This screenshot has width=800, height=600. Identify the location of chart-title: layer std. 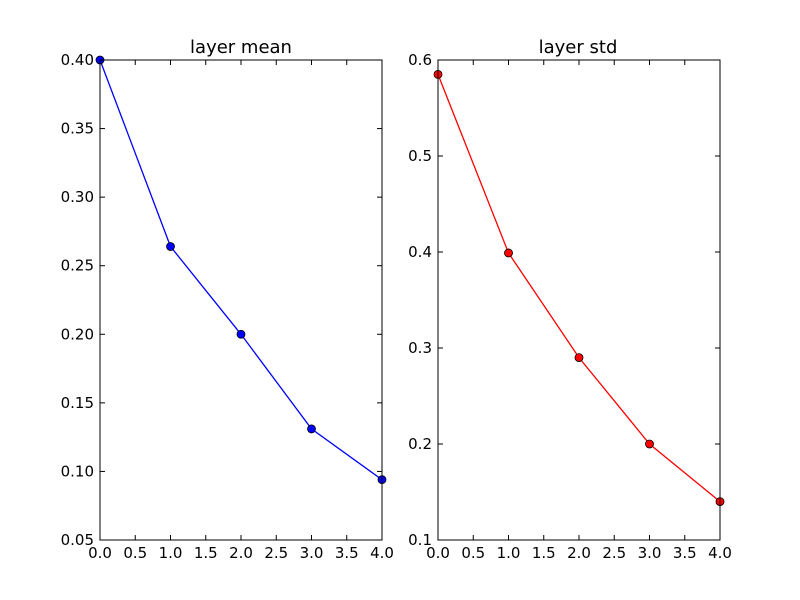
(578, 47).